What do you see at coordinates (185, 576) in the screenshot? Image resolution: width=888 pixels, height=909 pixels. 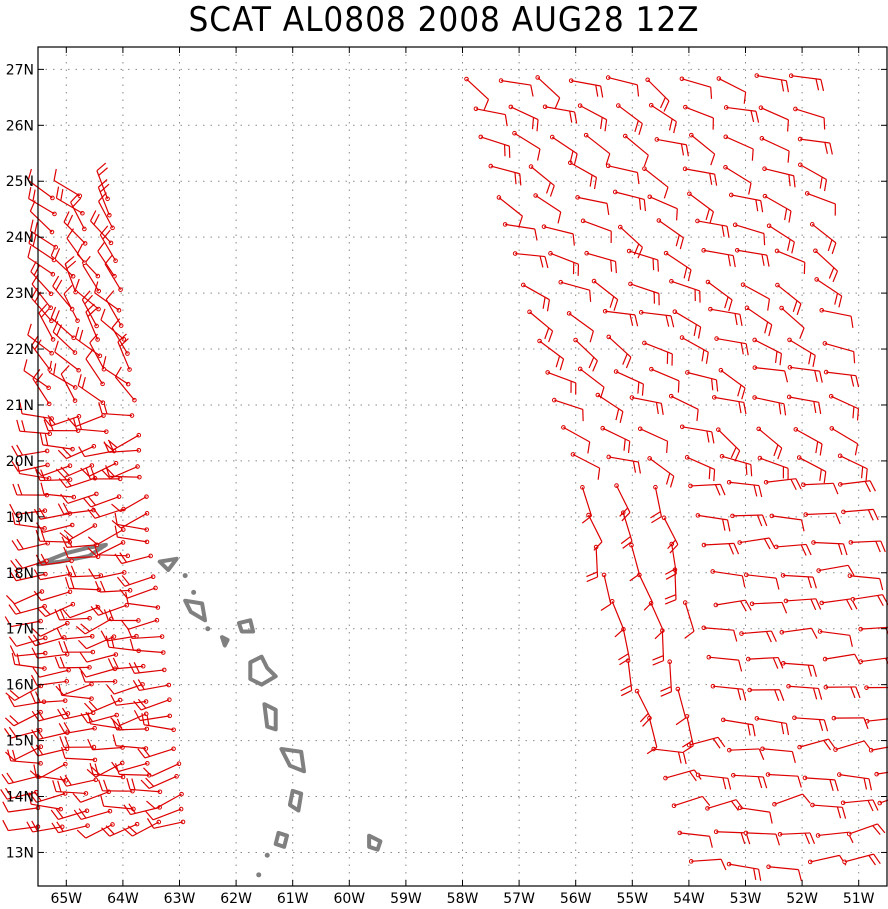 I see `islet` at bounding box center [185, 576].